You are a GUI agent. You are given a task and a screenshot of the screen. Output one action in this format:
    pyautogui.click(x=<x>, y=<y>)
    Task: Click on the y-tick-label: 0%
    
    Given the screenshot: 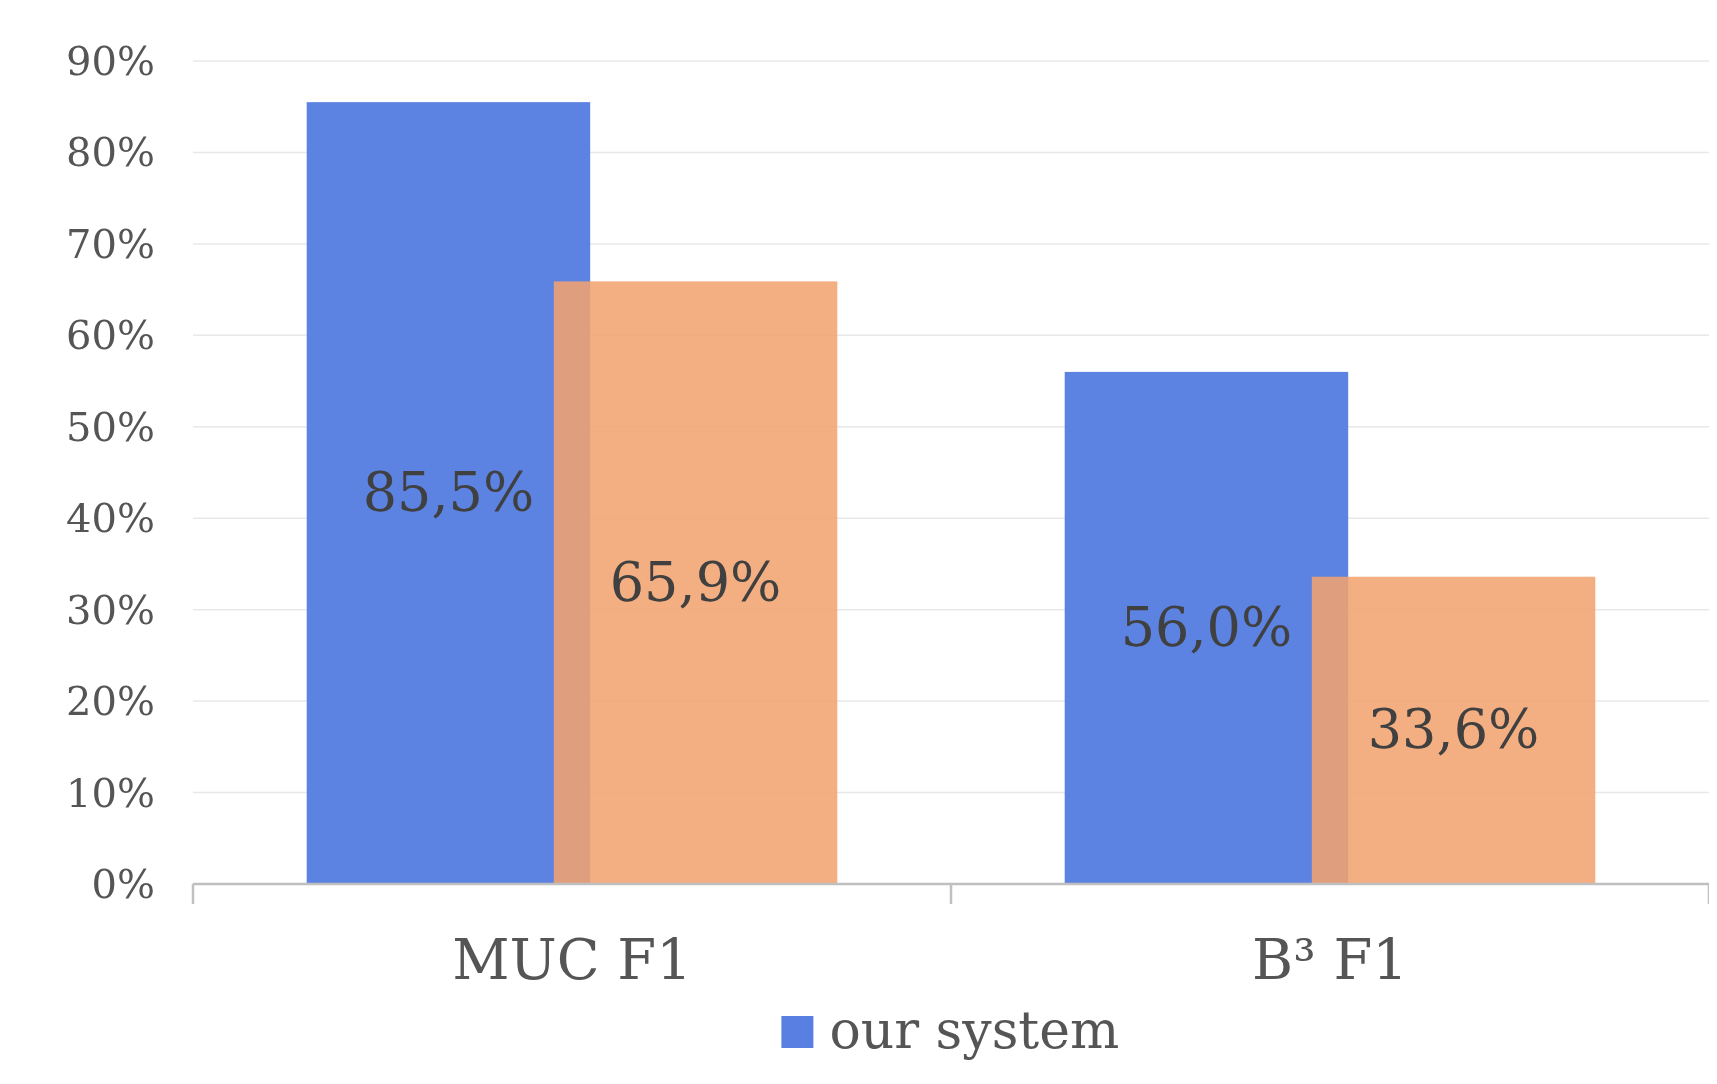 What is the action you would take?
    pyautogui.click(x=123, y=884)
    